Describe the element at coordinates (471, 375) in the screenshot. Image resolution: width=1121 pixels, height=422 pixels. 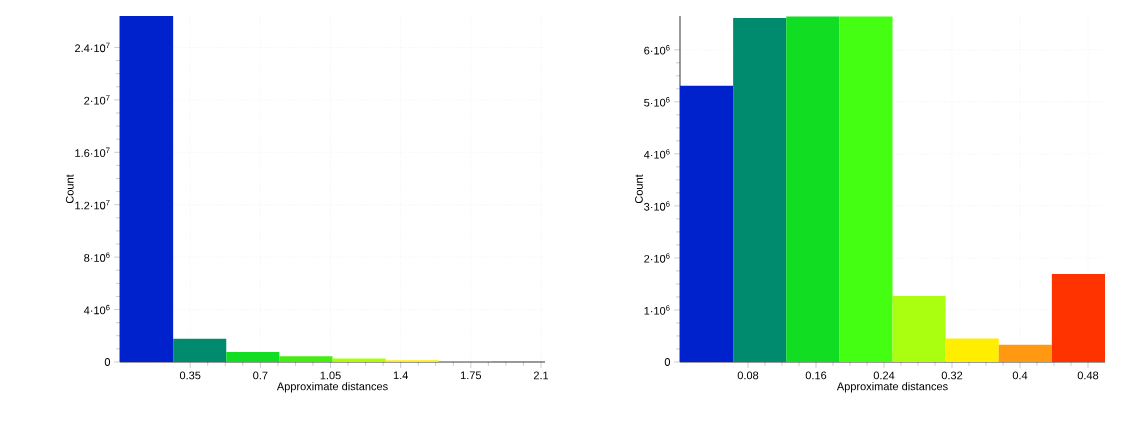
I see `x-tick-label: 1.75` at that location.